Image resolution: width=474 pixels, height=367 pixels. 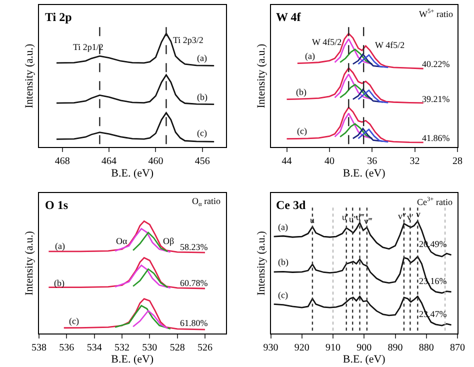 What do you see at coordinates (202, 162) in the screenshot?
I see `x-tick-label: 456` at bounding box center [202, 162].